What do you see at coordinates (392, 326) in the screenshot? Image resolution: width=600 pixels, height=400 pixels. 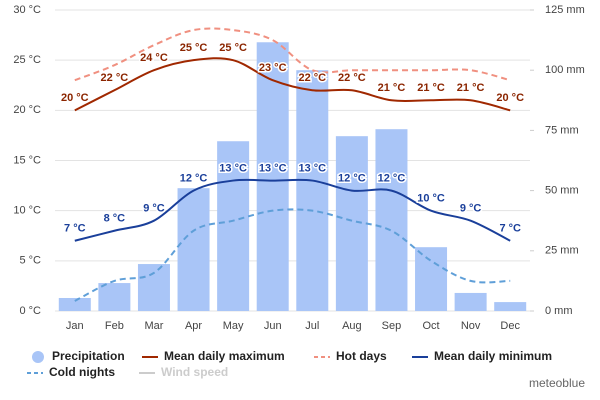 I see `x-tick-label: Sep` at bounding box center [392, 326].